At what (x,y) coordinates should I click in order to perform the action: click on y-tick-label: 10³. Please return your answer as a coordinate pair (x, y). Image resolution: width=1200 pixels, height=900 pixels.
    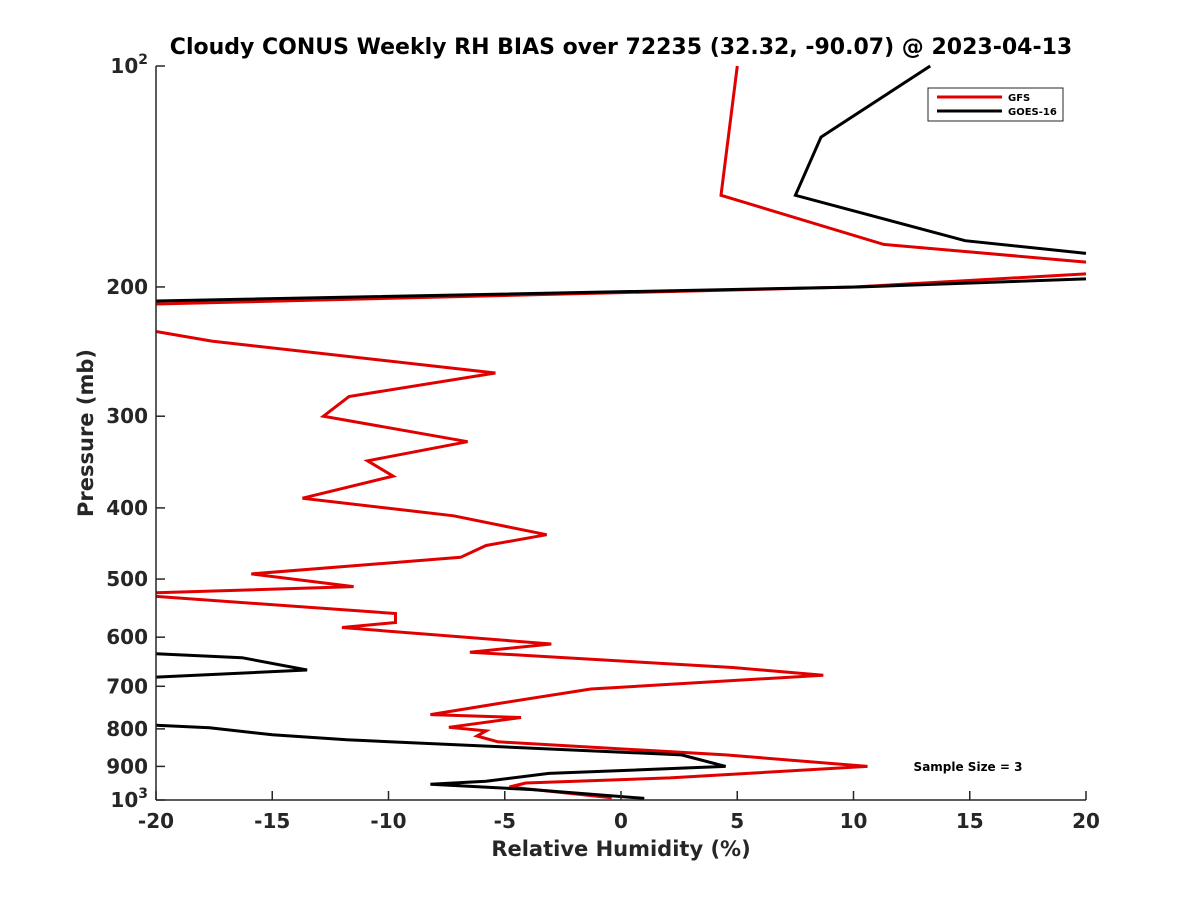
    Looking at the image, I should click on (129, 799).